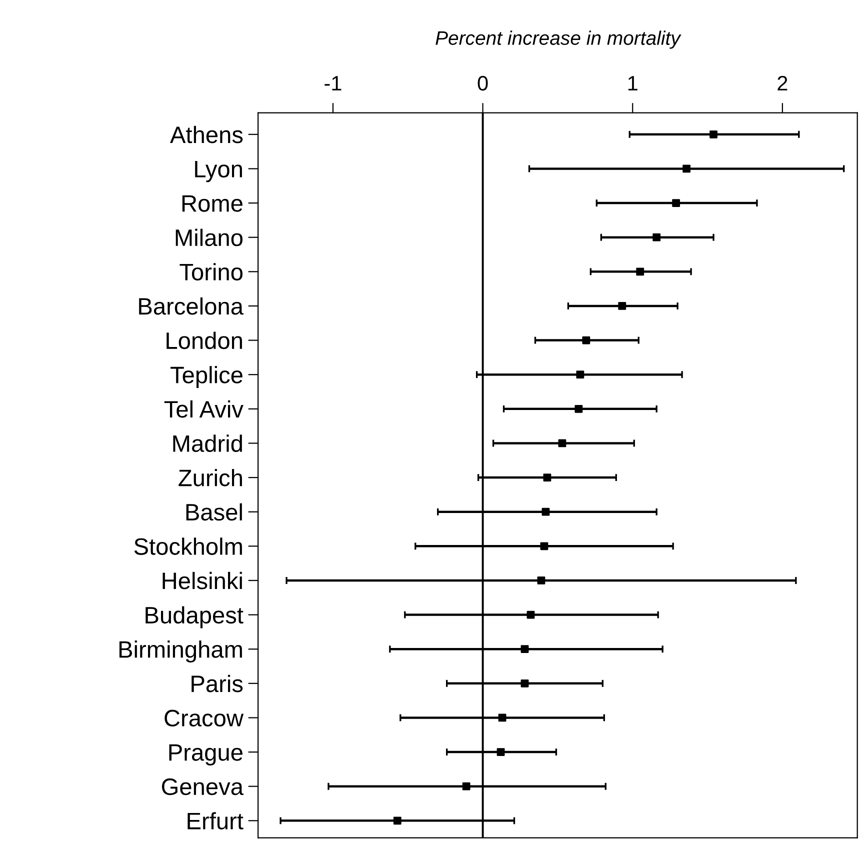  What do you see at coordinates (211, 271) in the screenshot?
I see `y-tick-label: Torino` at bounding box center [211, 271].